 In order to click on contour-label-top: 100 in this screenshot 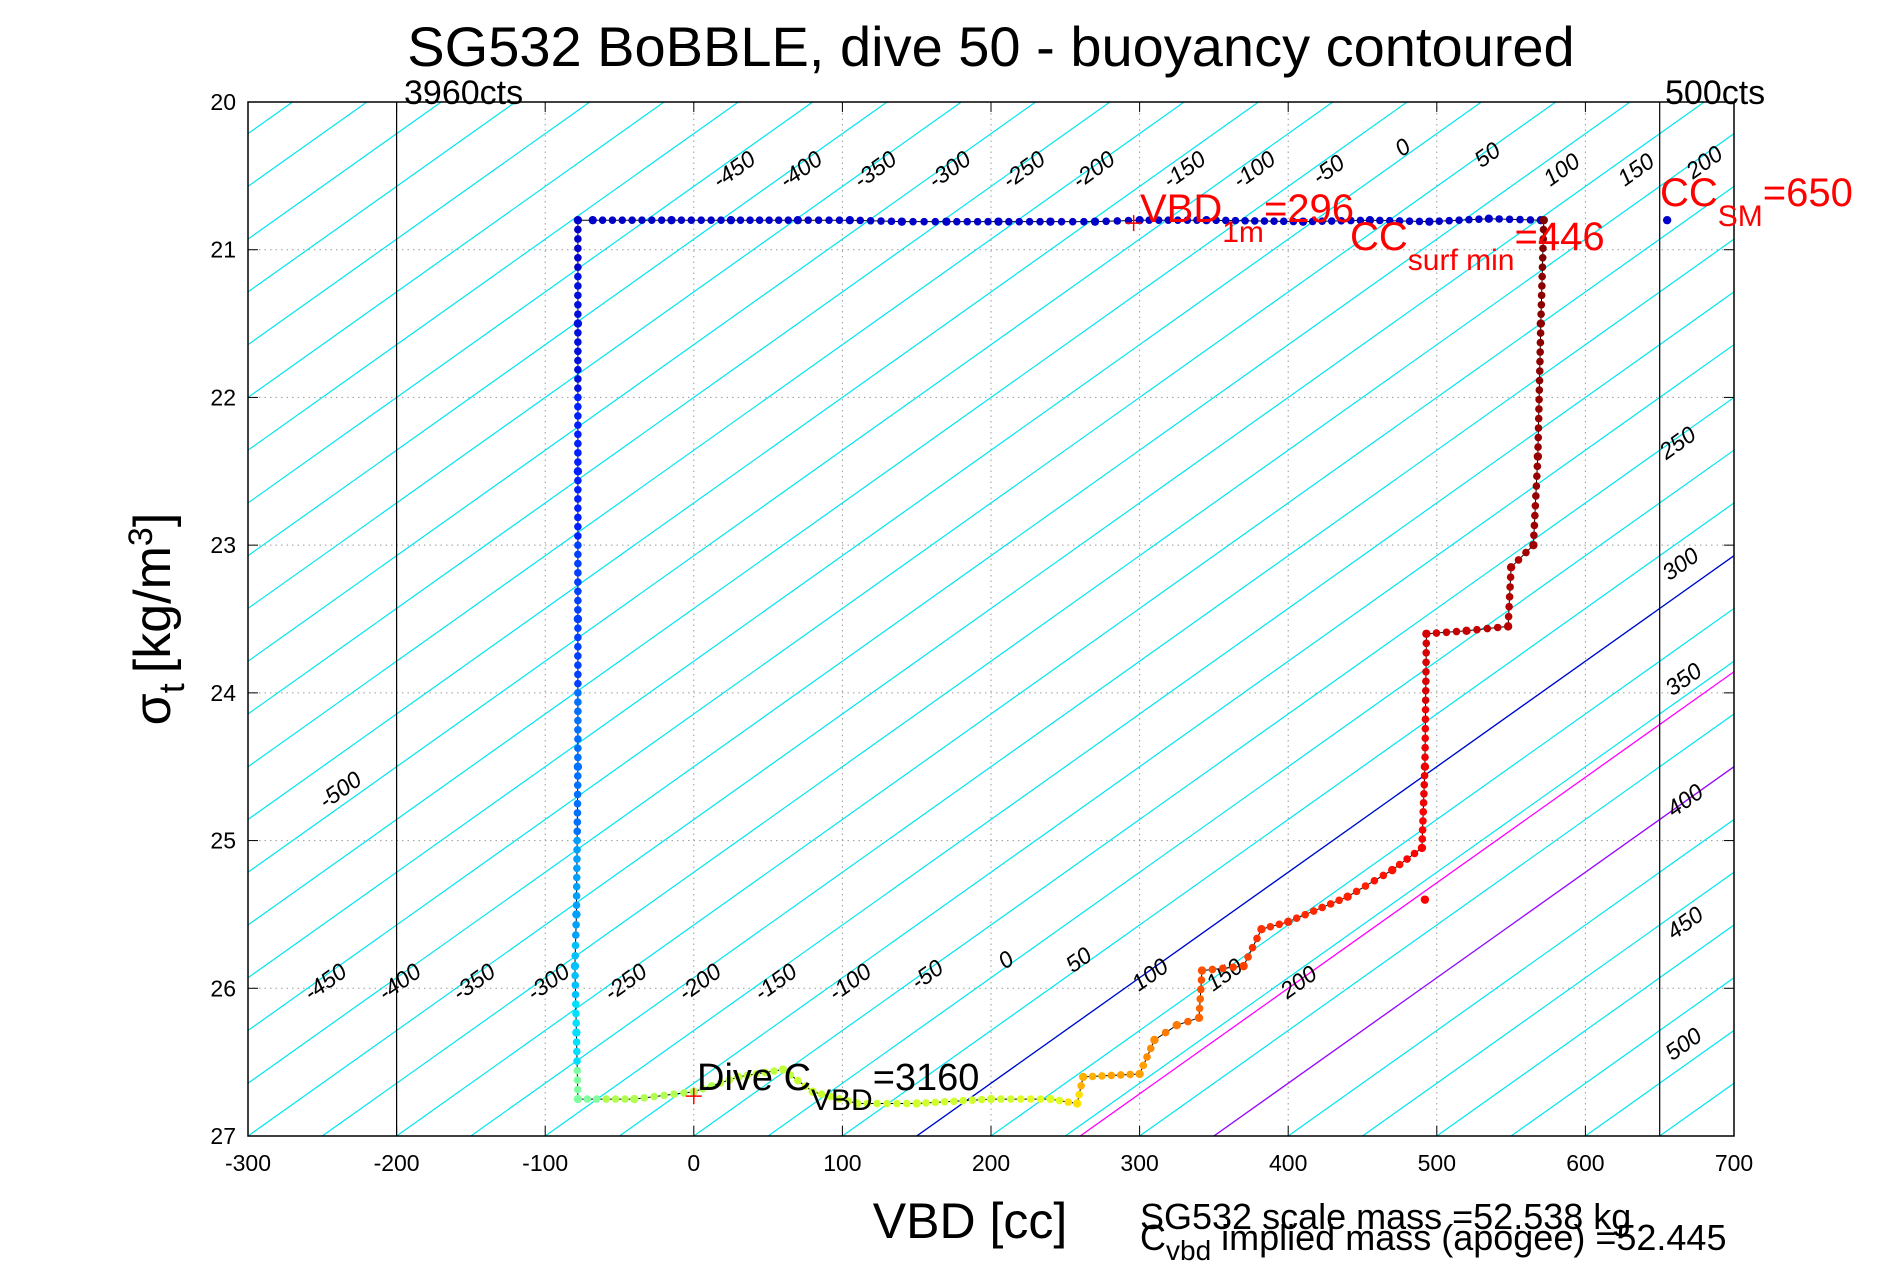, I will do `click(1561, 170)`.